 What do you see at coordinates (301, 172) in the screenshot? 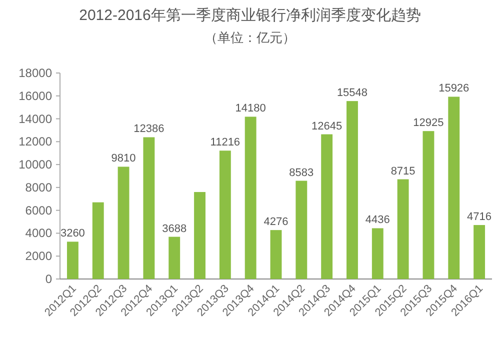
I see `data-label: 8583` at bounding box center [301, 172].